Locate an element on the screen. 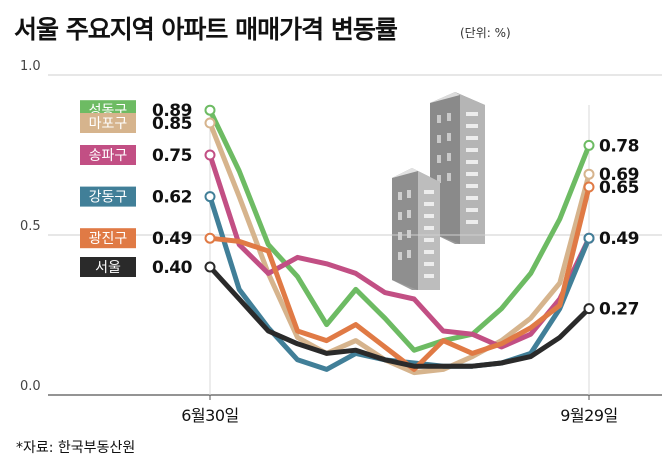  y-tick-label: 1.0 is located at coordinates (30, 66).